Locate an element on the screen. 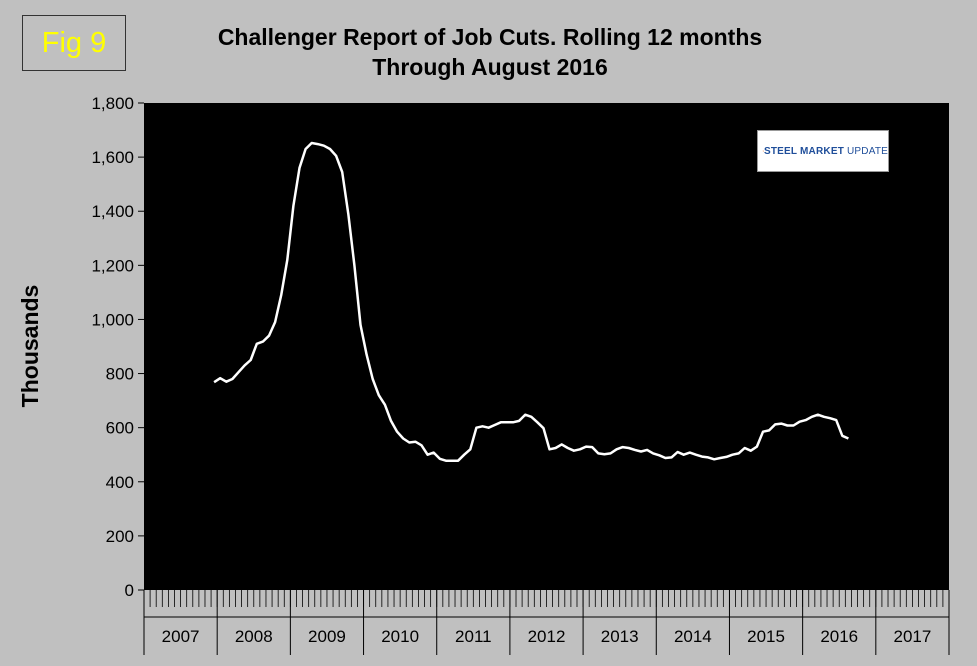 The image size is (977, 666). figure-badge: Fig 9 is located at coordinates (74, 43).